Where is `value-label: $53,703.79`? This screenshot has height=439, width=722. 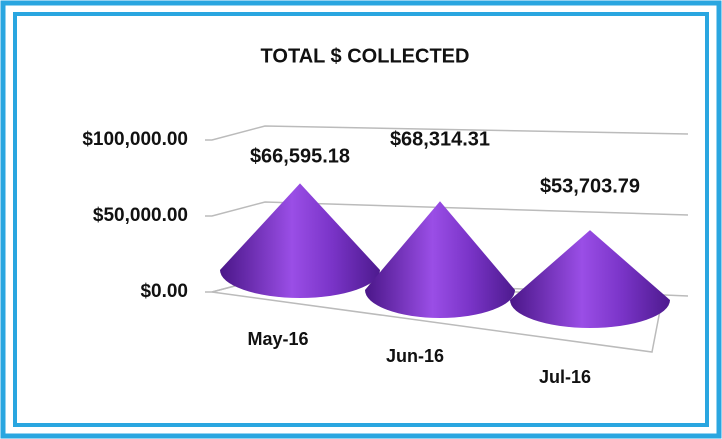 value-label: $53,703.79 is located at coordinates (590, 186).